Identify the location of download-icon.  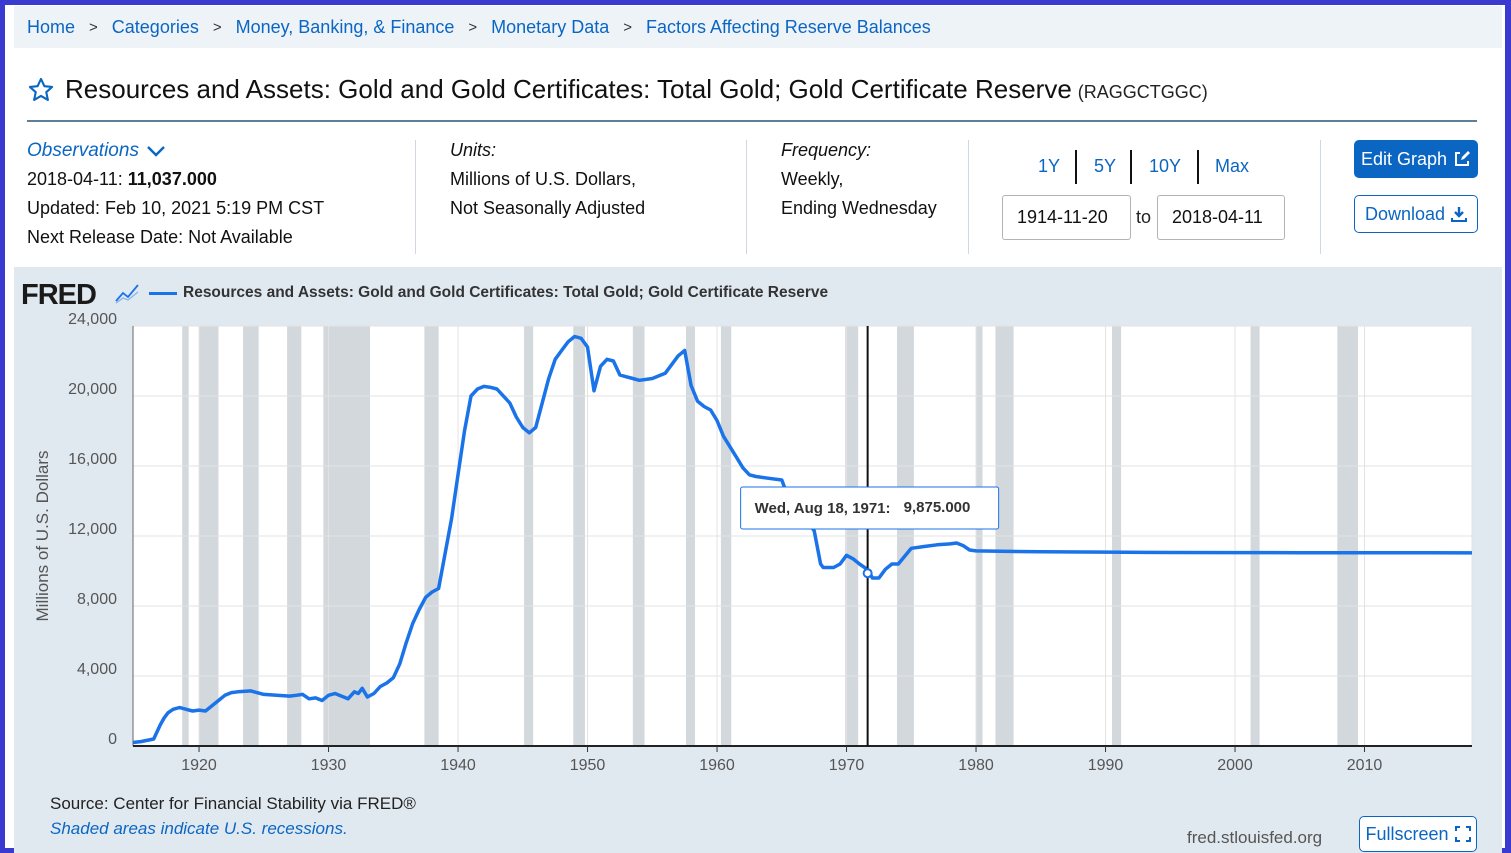
(1459, 214).